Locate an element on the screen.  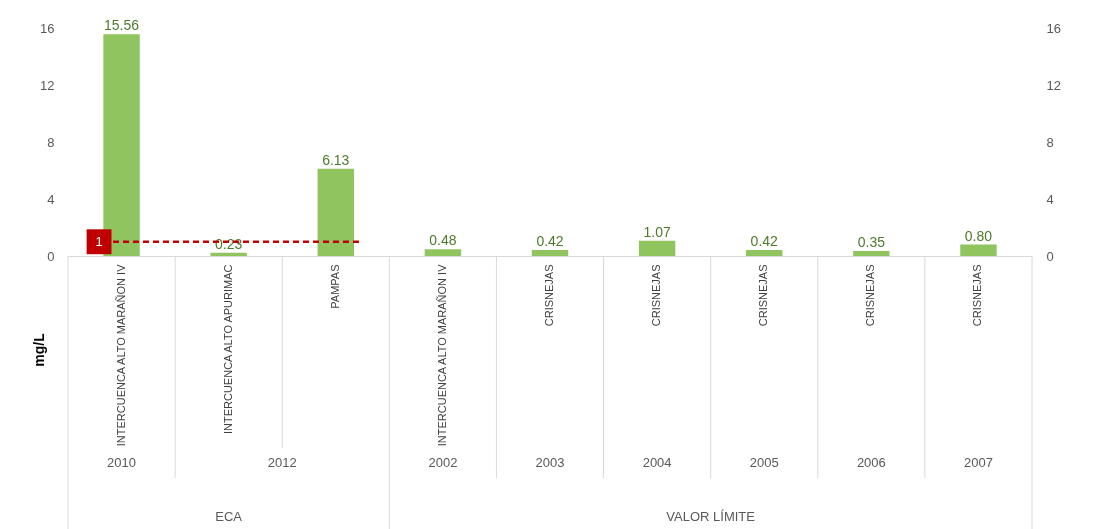
data-label: 15.56 is located at coordinates (122, 25).